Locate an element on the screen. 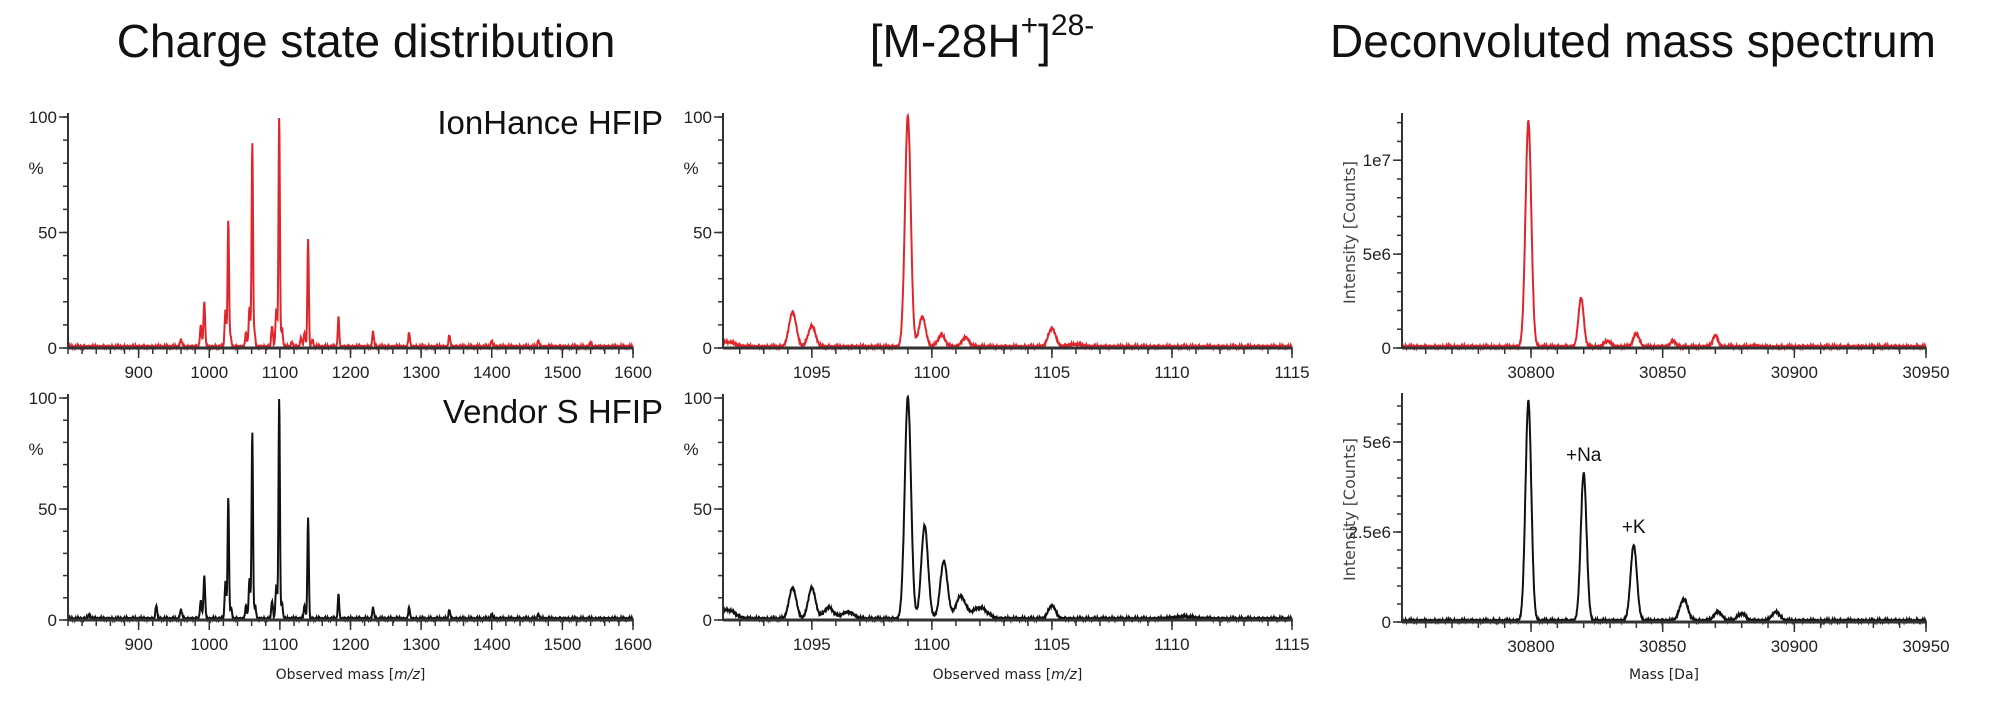  peak-annotation: +K is located at coordinates (1634, 527).